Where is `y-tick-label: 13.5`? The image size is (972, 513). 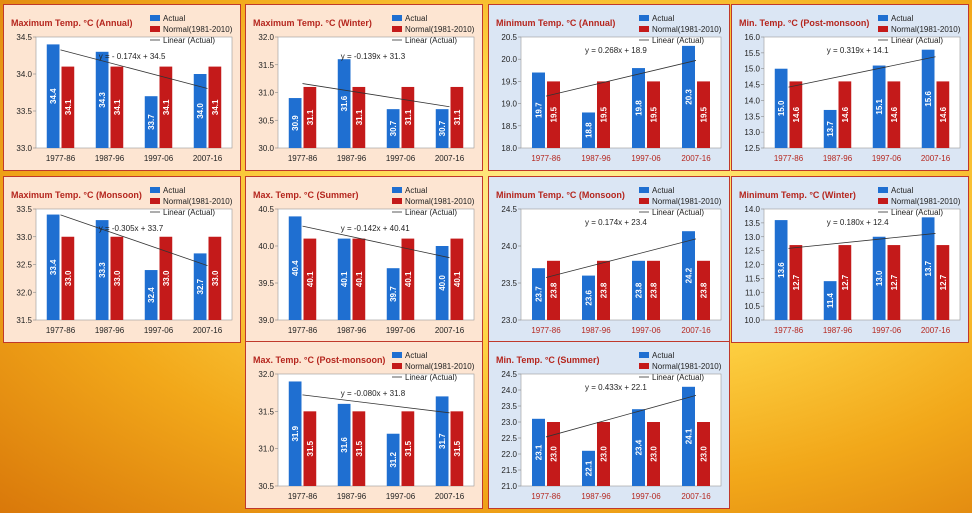 y-tick-label: 13.5 is located at coordinates (752, 116).